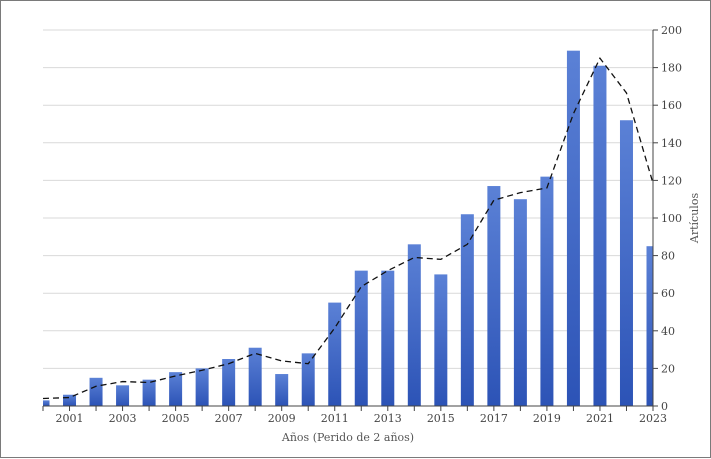 The width and height of the screenshot is (711, 459). What do you see at coordinates (388, 418) in the screenshot?
I see `x-tick-label: 2013` at bounding box center [388, 418].